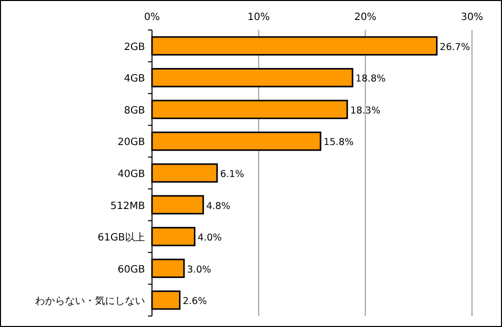  Describe the element at coordinates (199, 270) in the screenshot. I see `data-label: 3.0%` at that location.